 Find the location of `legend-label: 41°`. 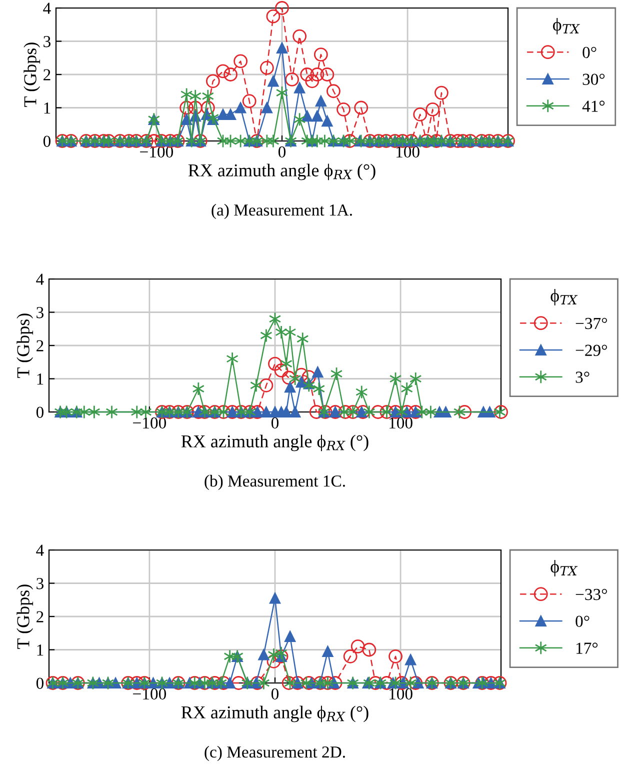

legend-label: 41° is located at coordinates (593, 106).